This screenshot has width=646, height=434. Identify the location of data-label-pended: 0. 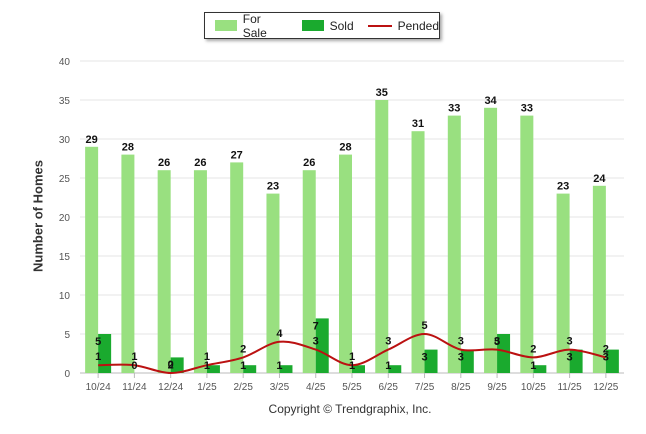
(171, 365).